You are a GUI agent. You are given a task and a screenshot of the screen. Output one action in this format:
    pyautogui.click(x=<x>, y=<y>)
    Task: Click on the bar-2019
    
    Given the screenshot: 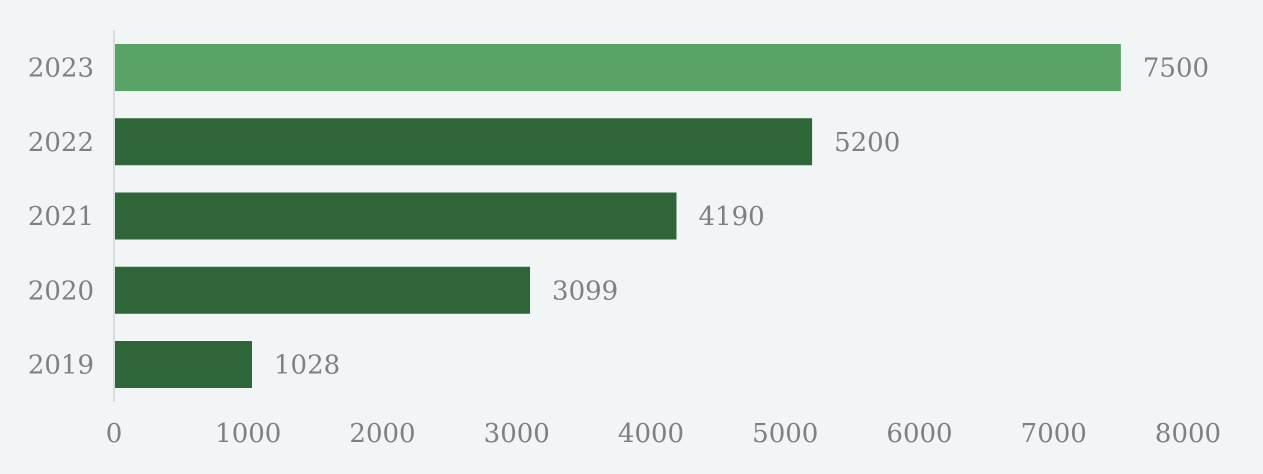 What is the action you would take?
    pyautogui.click(x=183, y=364)
    